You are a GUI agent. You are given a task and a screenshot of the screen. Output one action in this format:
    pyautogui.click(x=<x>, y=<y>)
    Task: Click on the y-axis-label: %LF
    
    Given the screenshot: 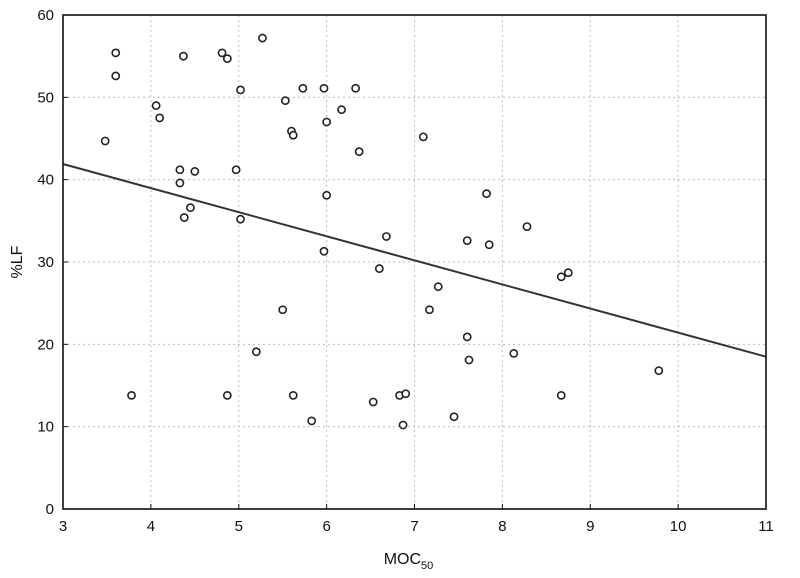 What is the action you would take?
    pyautogui.click(x=17, y=261)
    